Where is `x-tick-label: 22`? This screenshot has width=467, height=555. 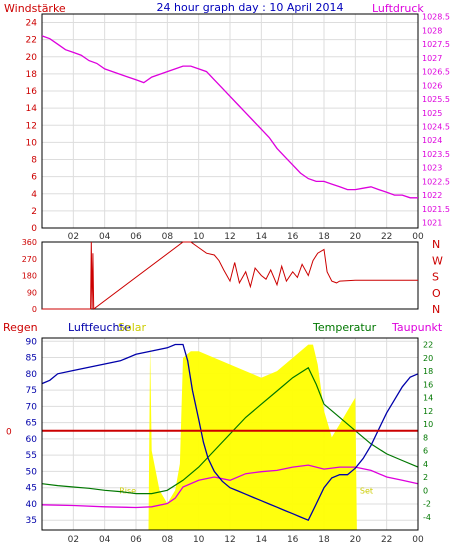 x-tick-label: 22 is located at coordinates (386, 237).